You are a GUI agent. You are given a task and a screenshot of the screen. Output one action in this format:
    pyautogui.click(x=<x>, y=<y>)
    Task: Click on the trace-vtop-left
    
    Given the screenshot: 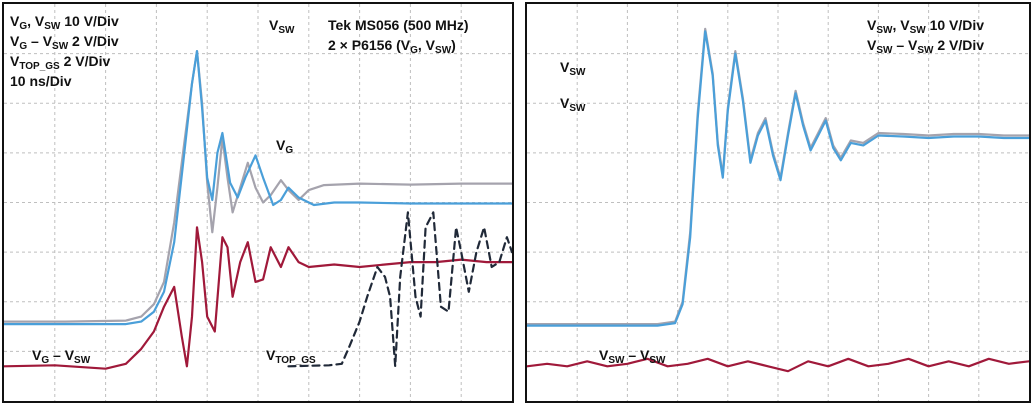 What is the action you would take?
    pyautogui.click(x=399, y=289)
    